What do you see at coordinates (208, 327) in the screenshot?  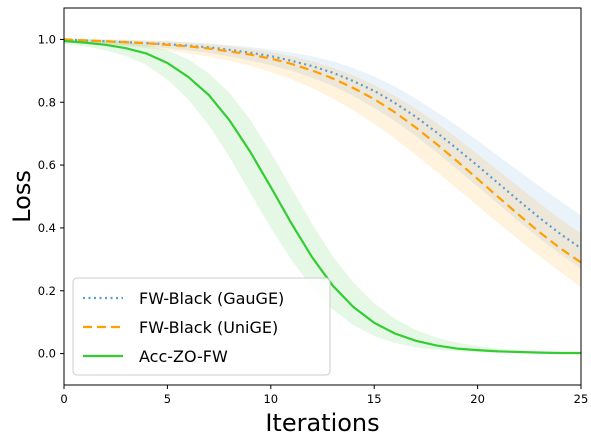 I see `legend-label-2: FW-Black (UniGE)` at bounding box center [208, 327].